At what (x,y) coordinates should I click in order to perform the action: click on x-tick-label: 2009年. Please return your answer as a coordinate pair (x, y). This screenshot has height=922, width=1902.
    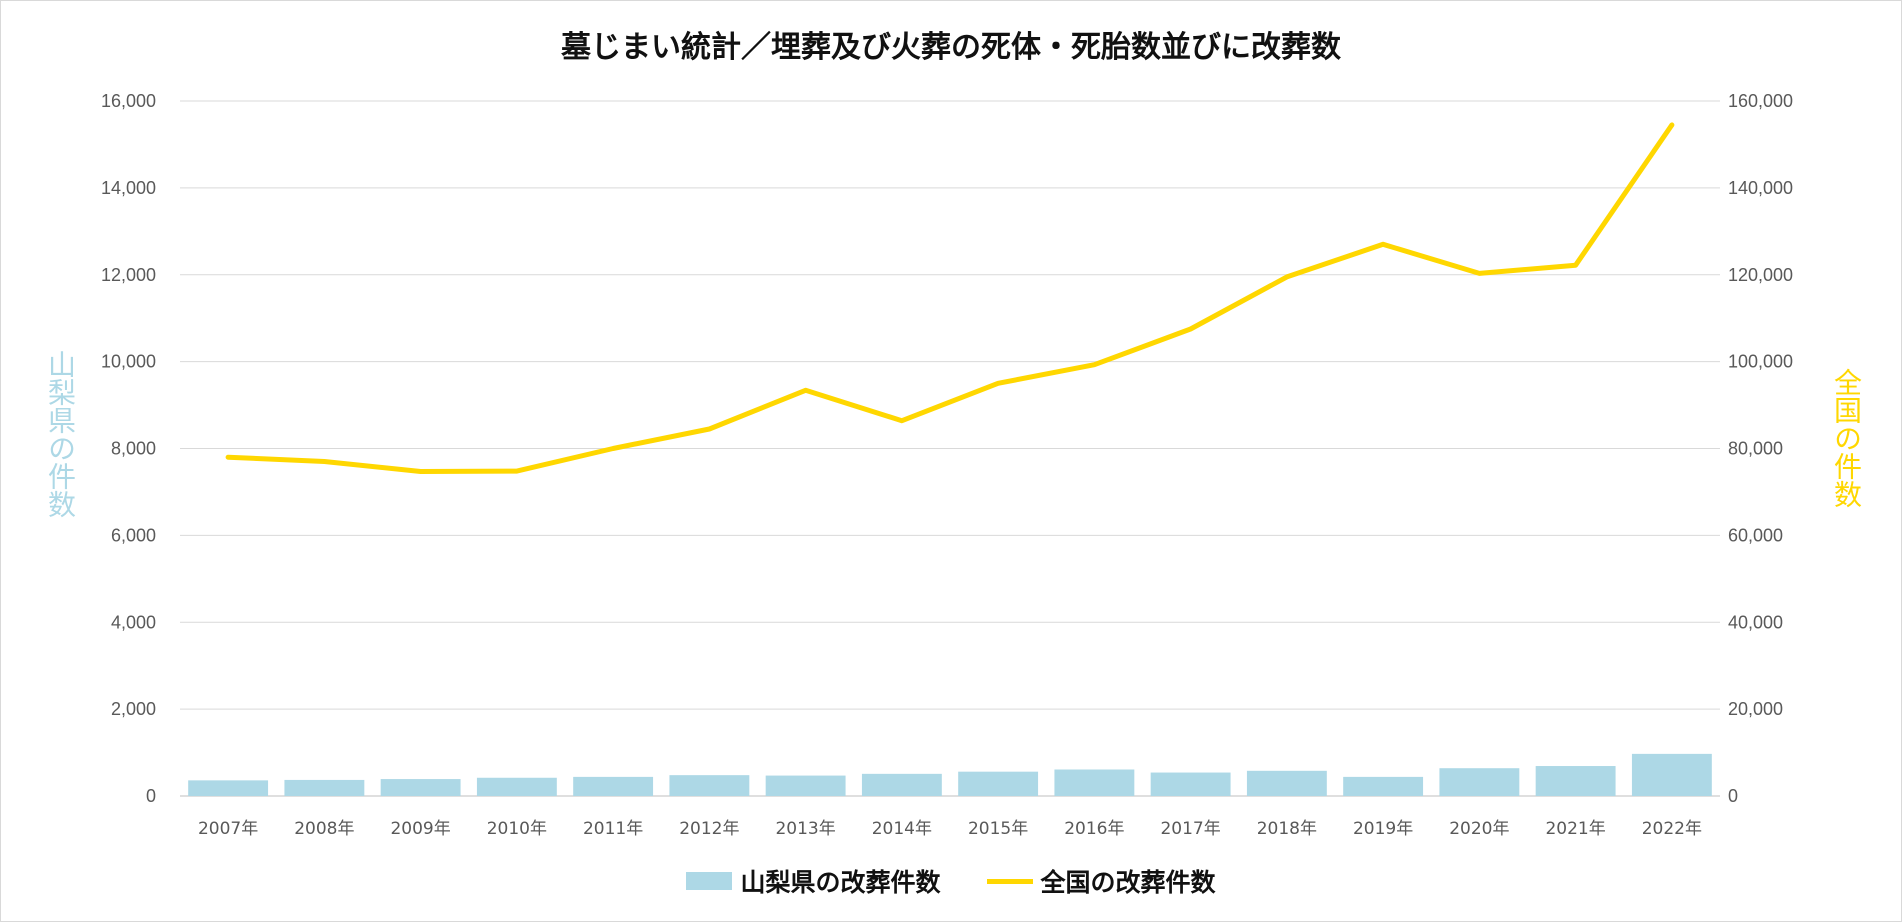
    Looking at the image, I should click on (420, 829).